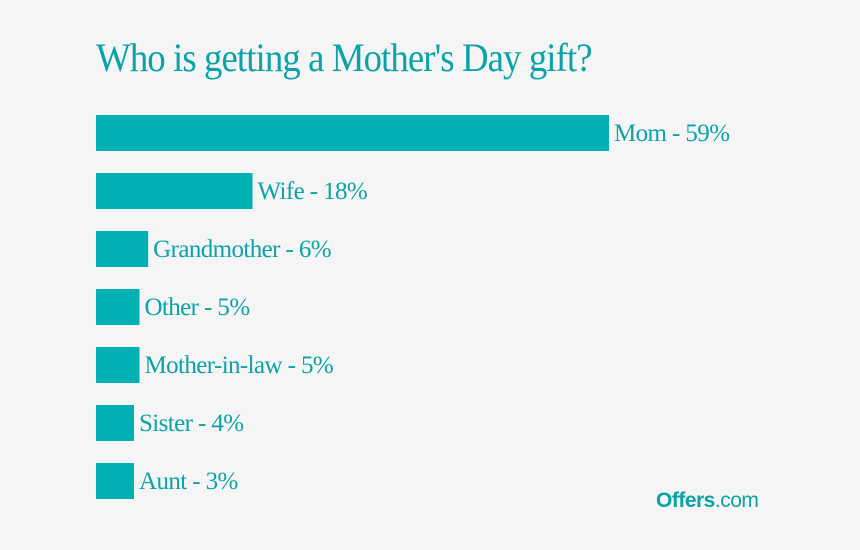  I want to click on bar-grandmother, so click(122, 249).